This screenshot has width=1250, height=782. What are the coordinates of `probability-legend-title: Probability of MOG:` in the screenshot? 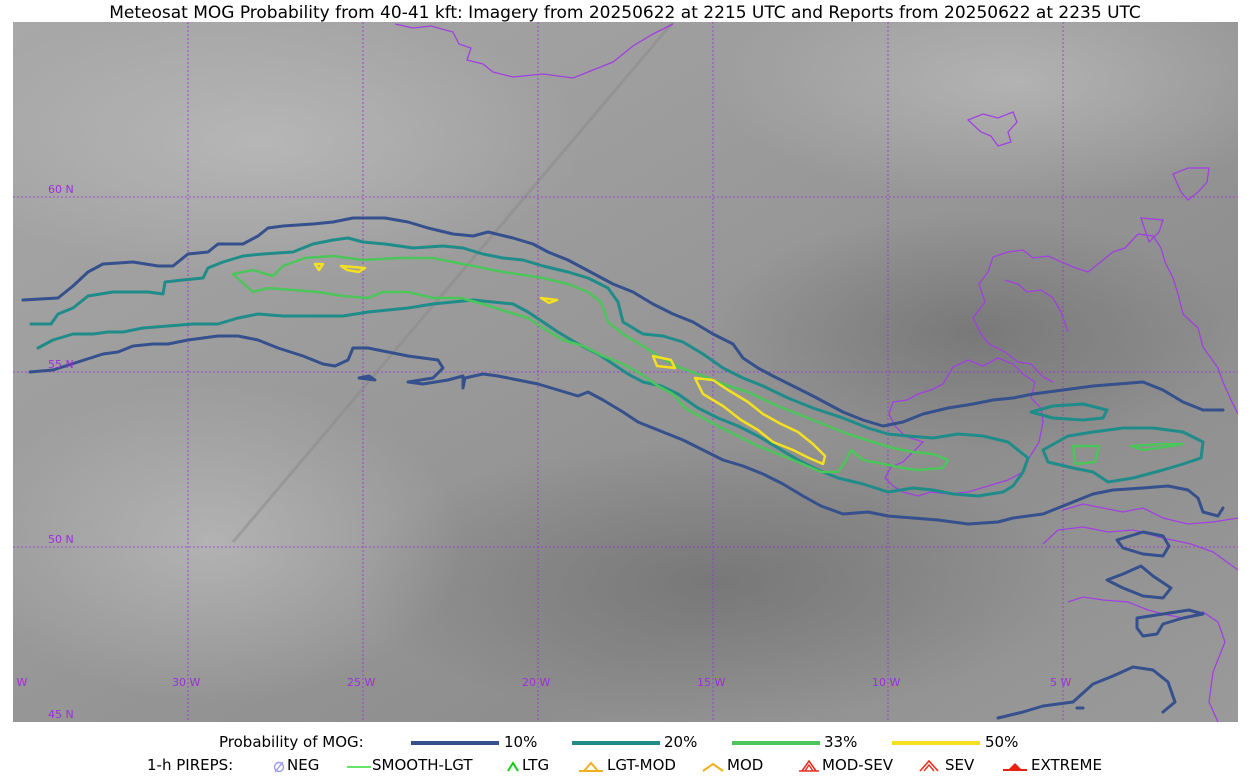 It's located at (291, 742).